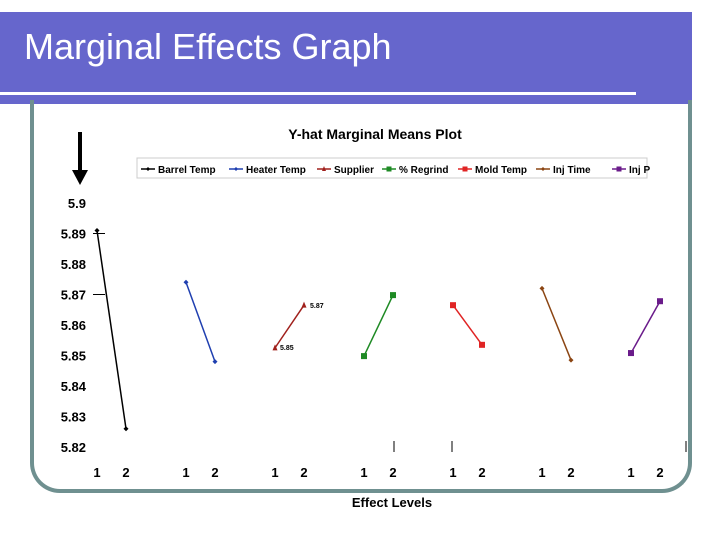  I want to click on series-mold-temp, so click(467, 325).